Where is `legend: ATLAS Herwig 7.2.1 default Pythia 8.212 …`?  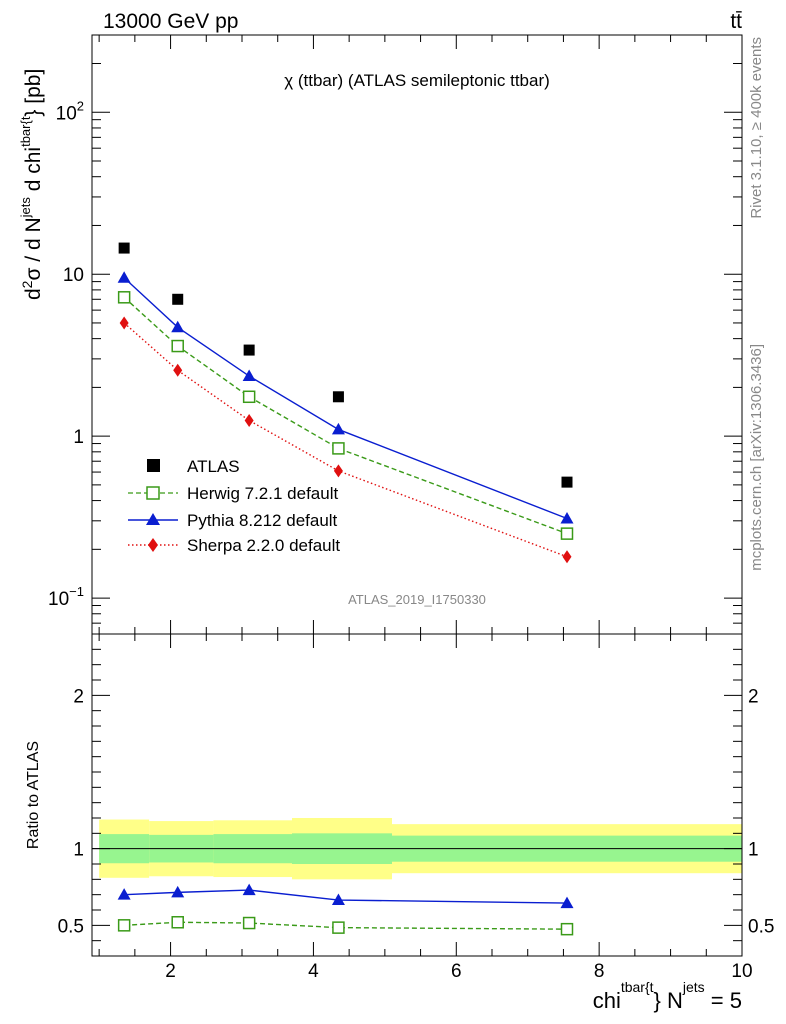 legend: ATLAS Herwig 7.2.1 default Pythia 8.212 … is located at coordinates (234, 506).